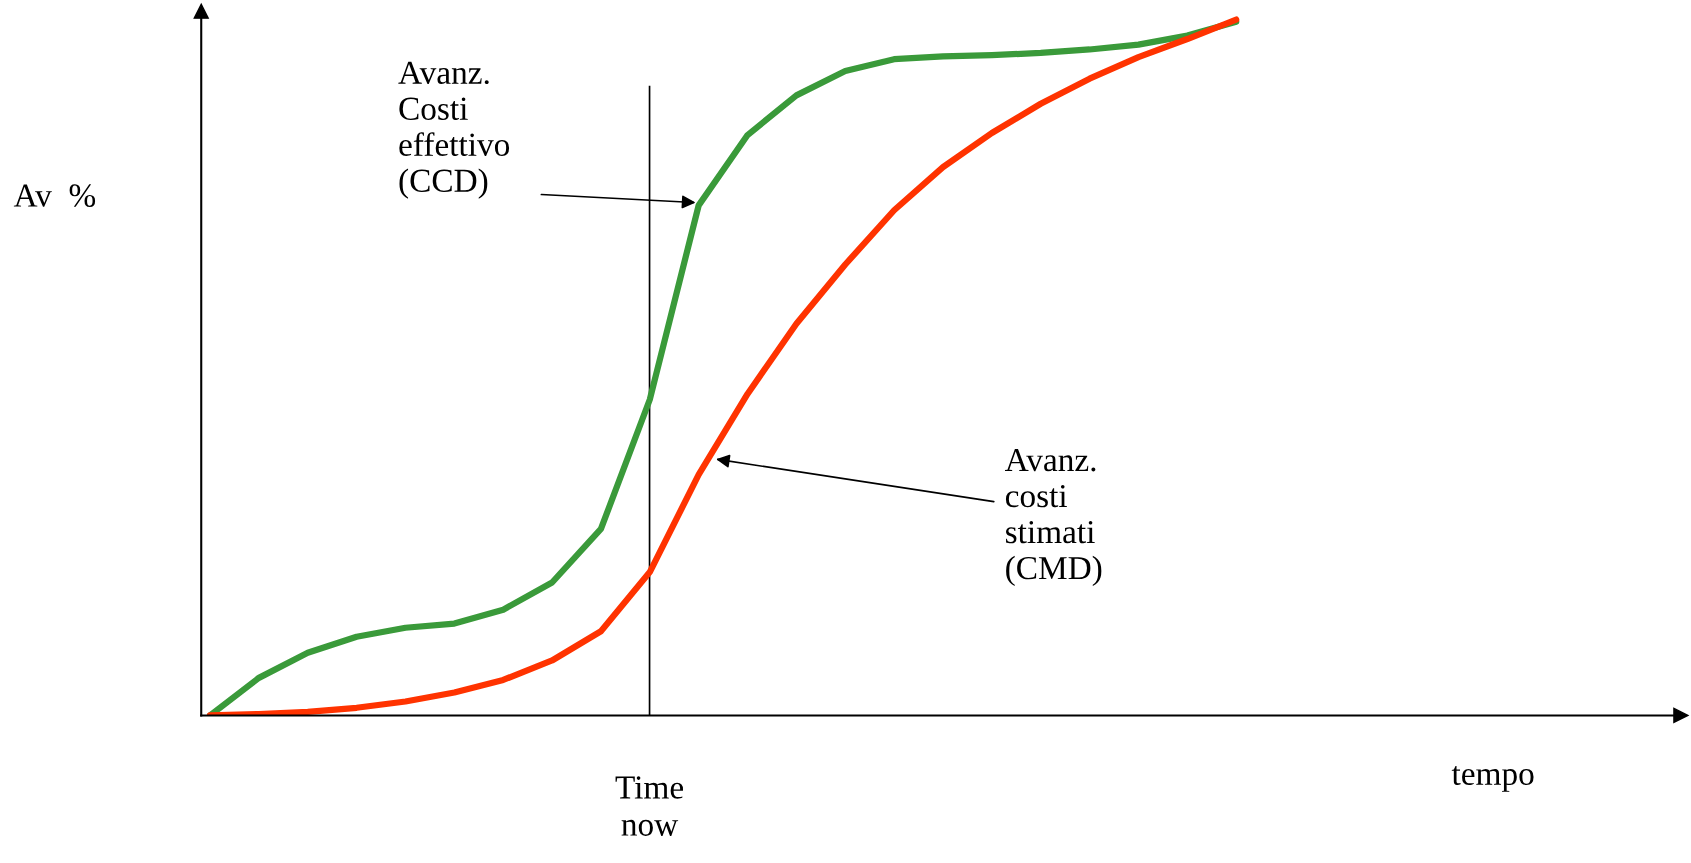 The width and height of the screenshot is (1691, 863). Describe the element at coordinates (54, 195) in the screenshot. I see `y-axis-title: Av %` at that location.